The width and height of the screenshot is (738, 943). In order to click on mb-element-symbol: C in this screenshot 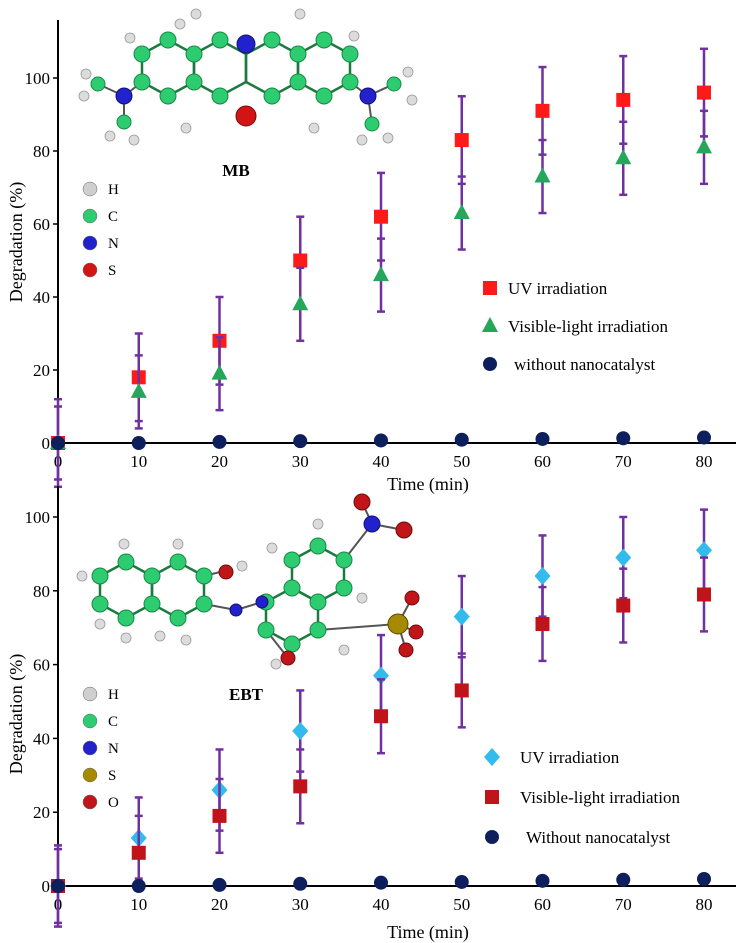, I will do `click(113, 217)`.